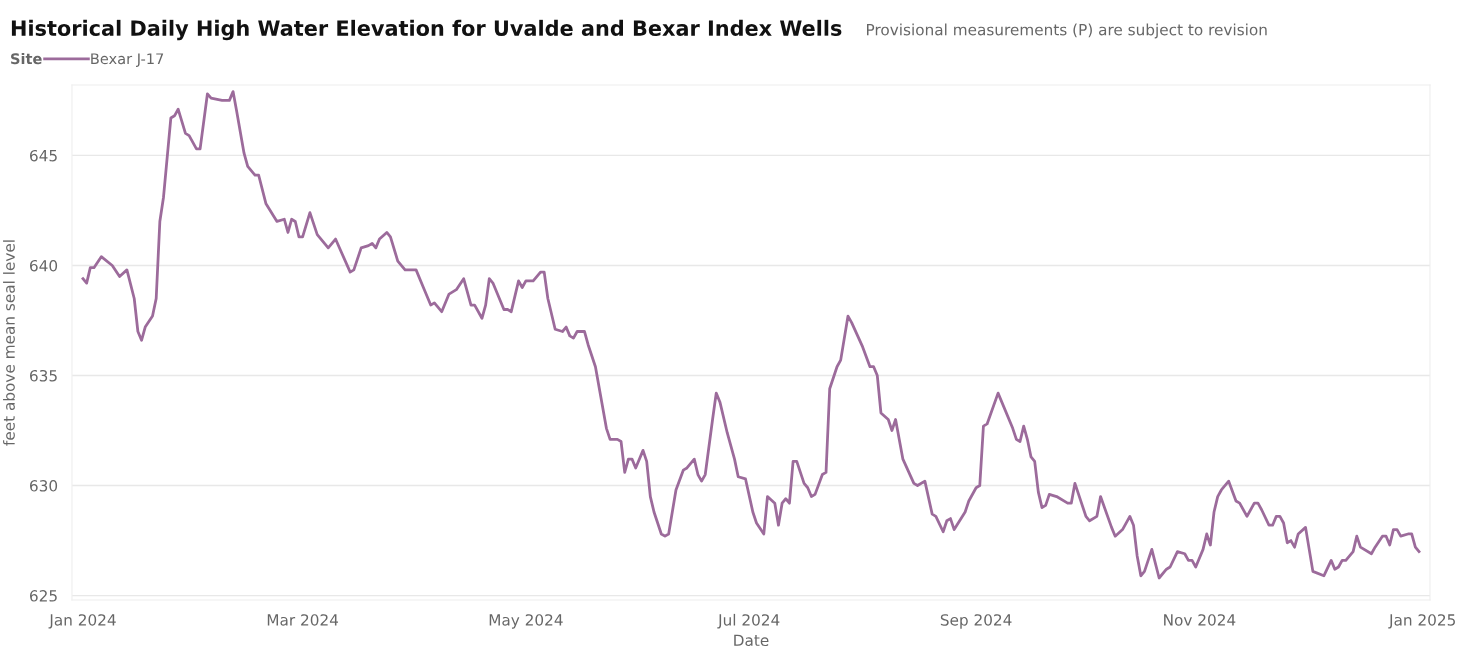  I want to click on x-tick-label: Nov 2024, so click(1200, 620).